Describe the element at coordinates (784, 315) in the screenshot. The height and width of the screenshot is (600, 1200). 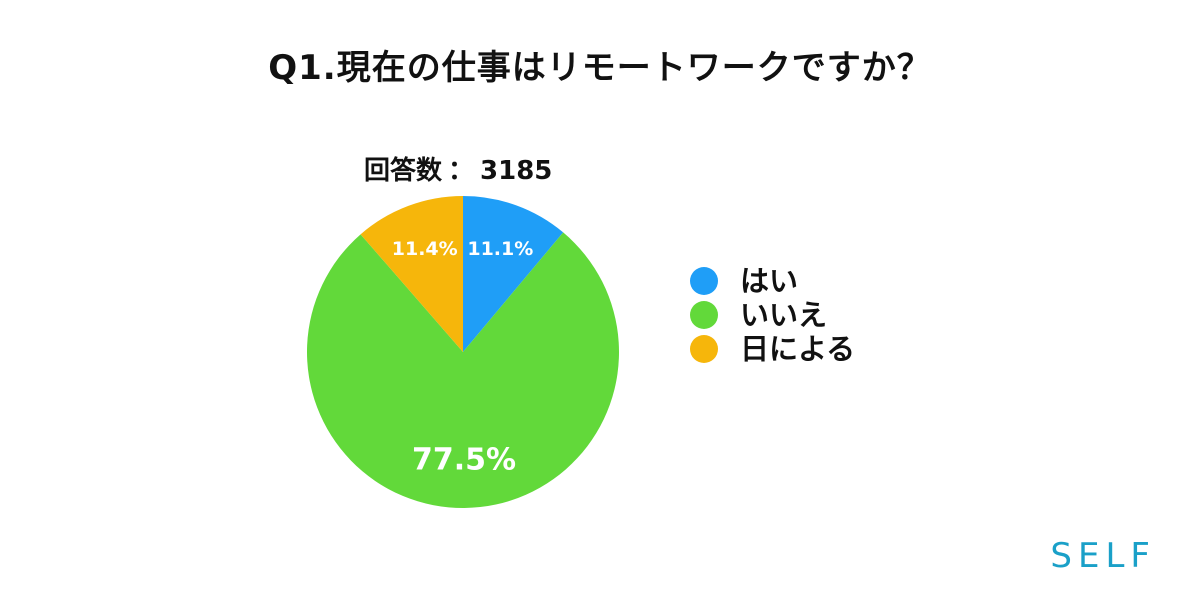
I see `legend-label-no: いいえ` at that location.